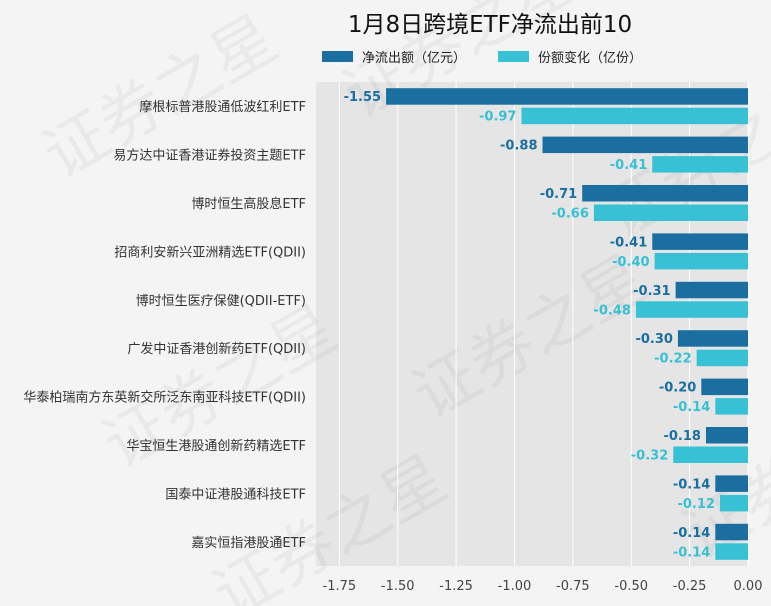  I want to click on category-label: 博时恒生医疗保健(QDII-ETF), so click(221, 301).